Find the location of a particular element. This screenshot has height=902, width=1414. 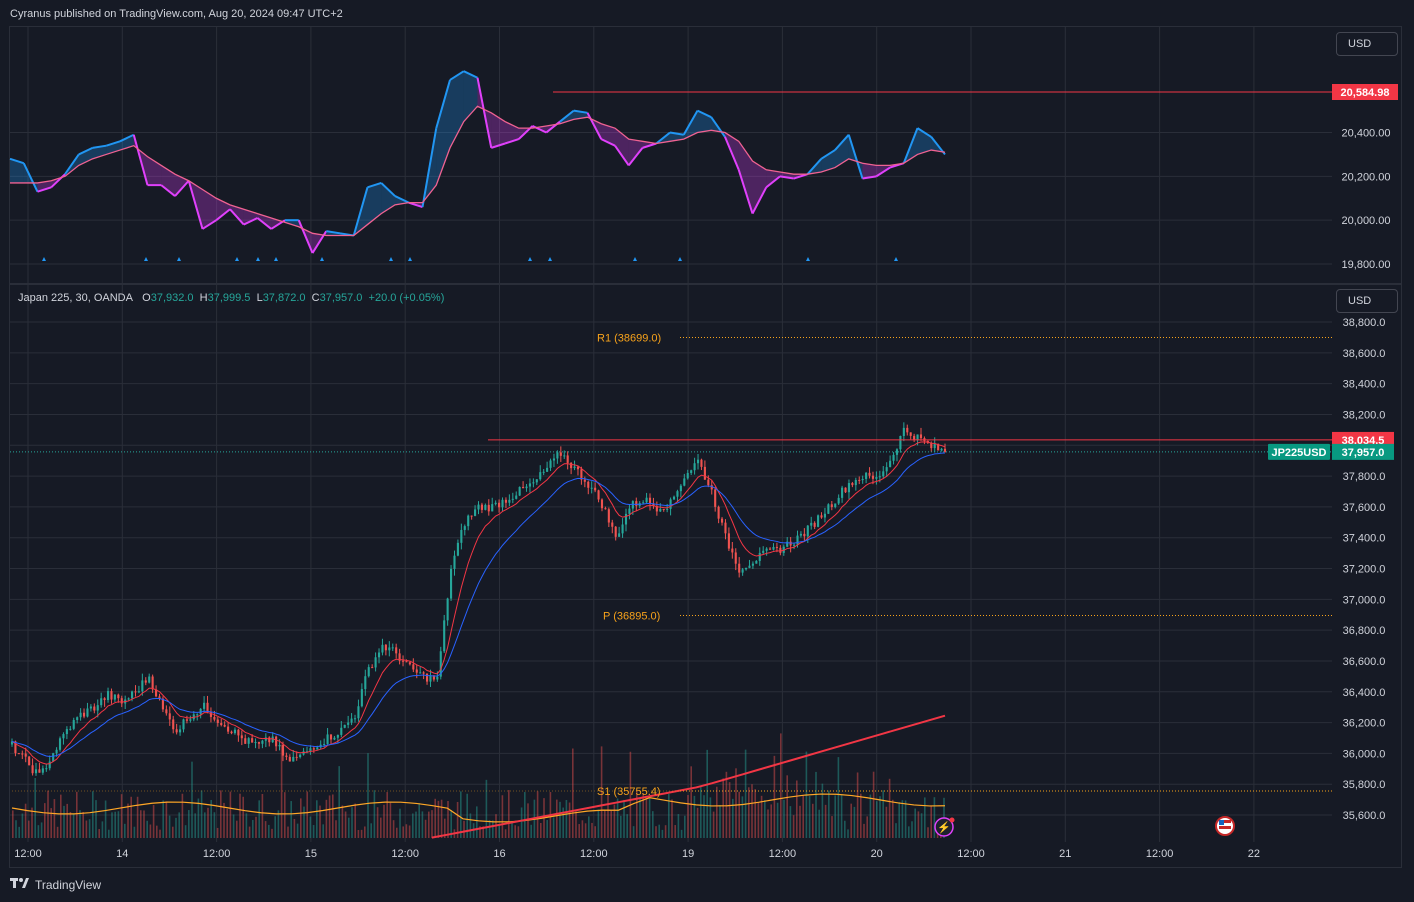

price-tick-label: 37,600.0 is located at coordinates (1364, 508).